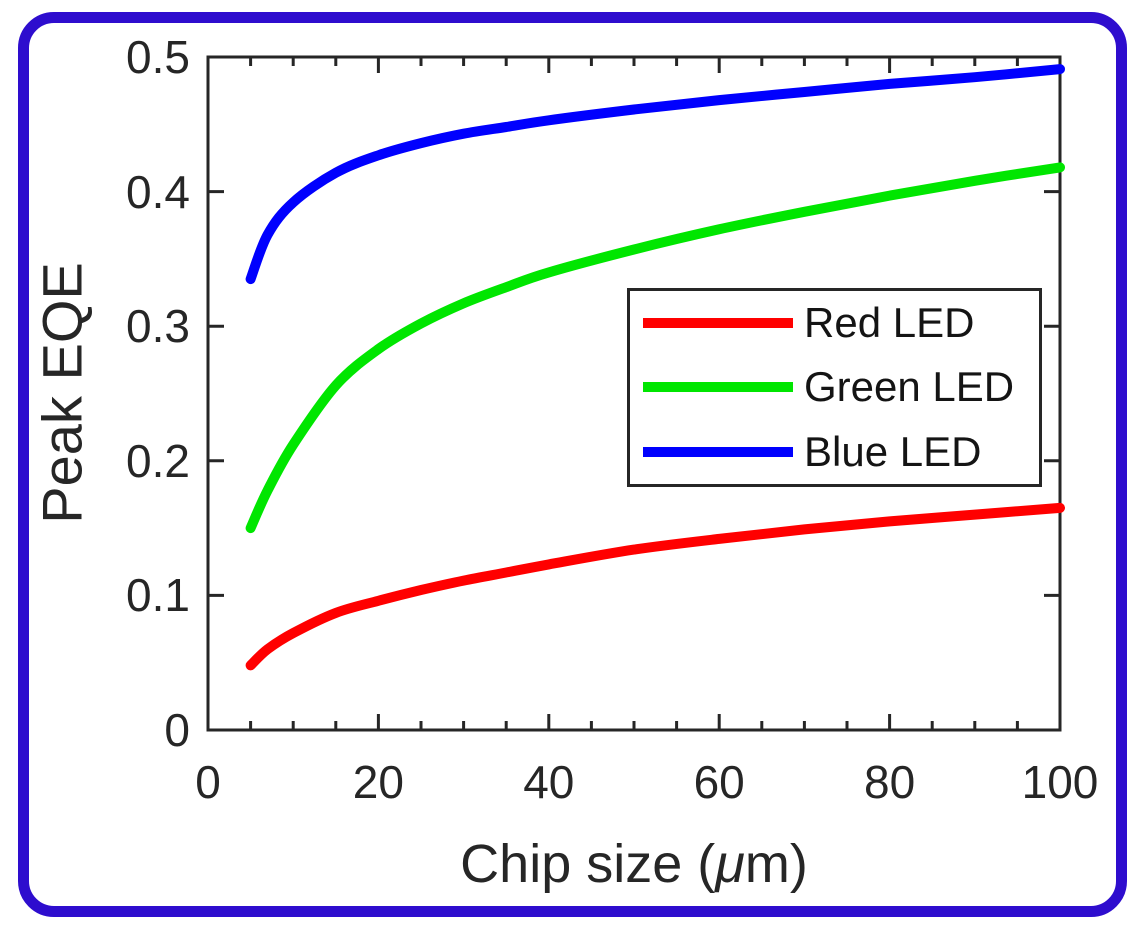 The image size is (1148, 930). Describe the element at coordinates (776, 864) in the screenshot. I see `x-axis-label-unit: m)` at that location.